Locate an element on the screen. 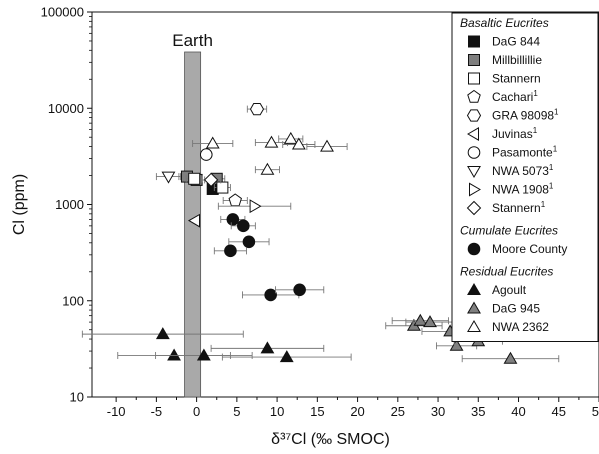 This screenshot has width=599, height=454. x-tick-label: -5 is located at coordinates (157, 411).